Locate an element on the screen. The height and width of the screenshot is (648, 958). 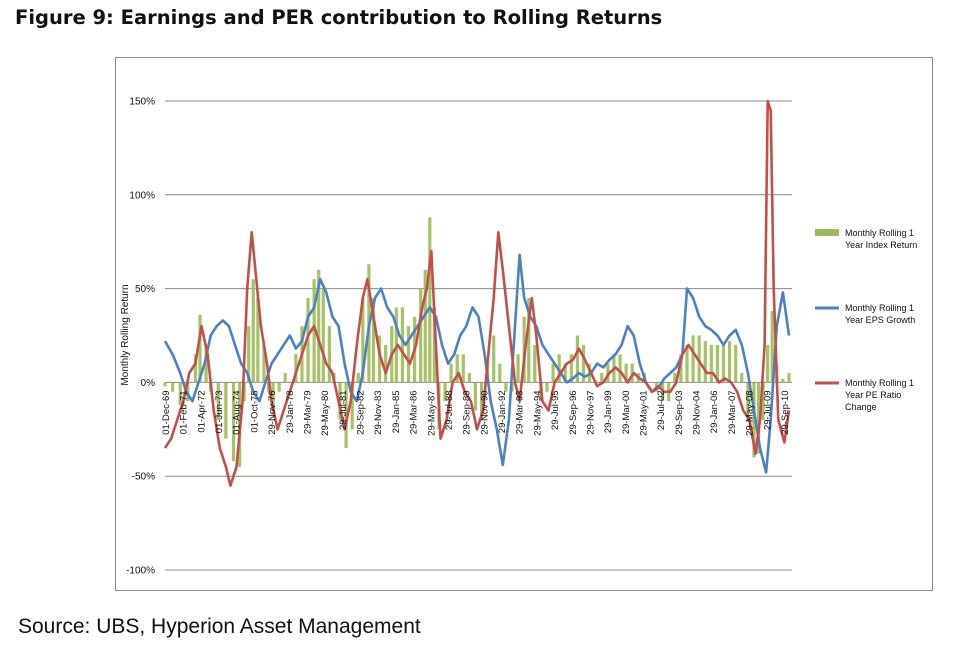
x-tick-label: 29-May-01 is located at coordinates (644, 412).